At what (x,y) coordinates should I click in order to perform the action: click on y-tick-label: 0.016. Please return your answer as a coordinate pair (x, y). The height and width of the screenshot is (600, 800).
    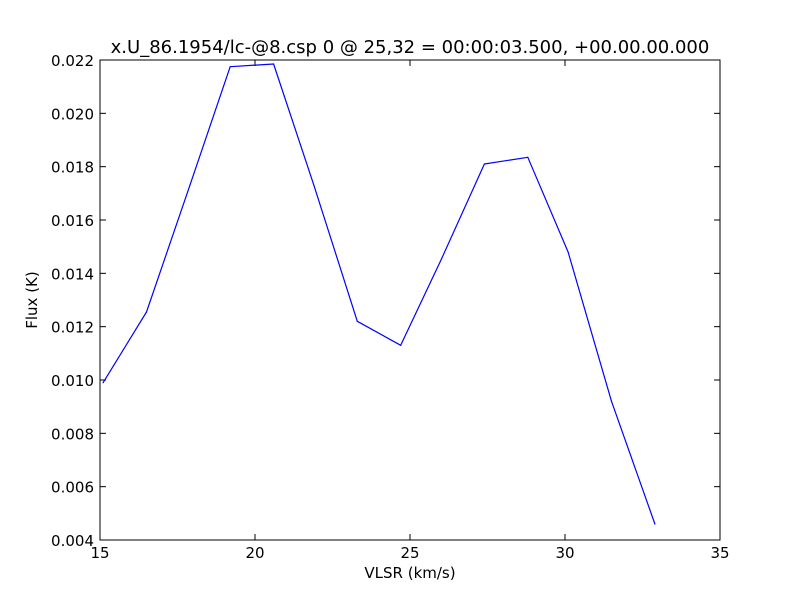
    Looking at the image, I should click on (72, 221).